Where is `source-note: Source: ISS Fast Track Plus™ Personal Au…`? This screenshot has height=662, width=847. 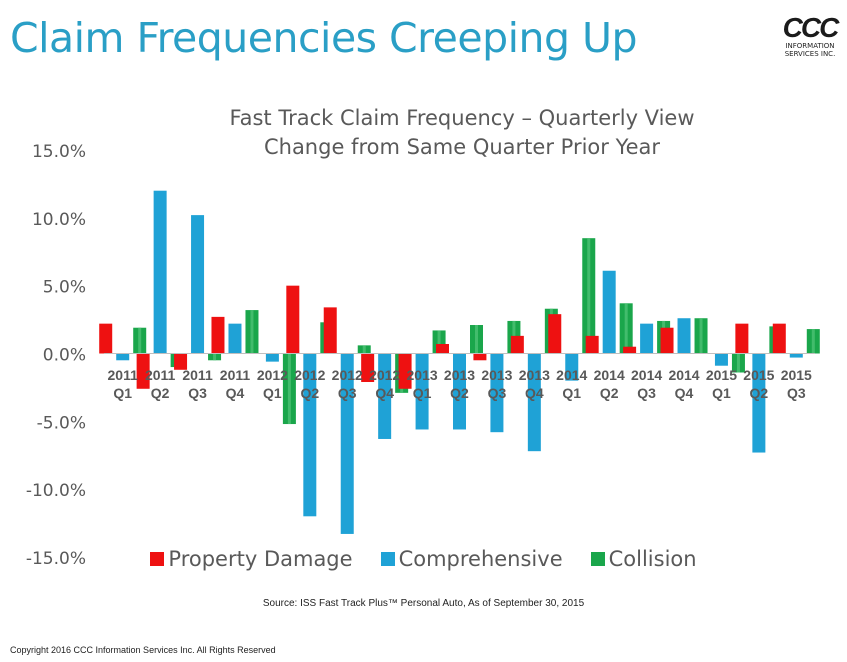 source-note: Source: ISS Fast Track Plus™ Personal Au… is located at coordinates (423, 603).